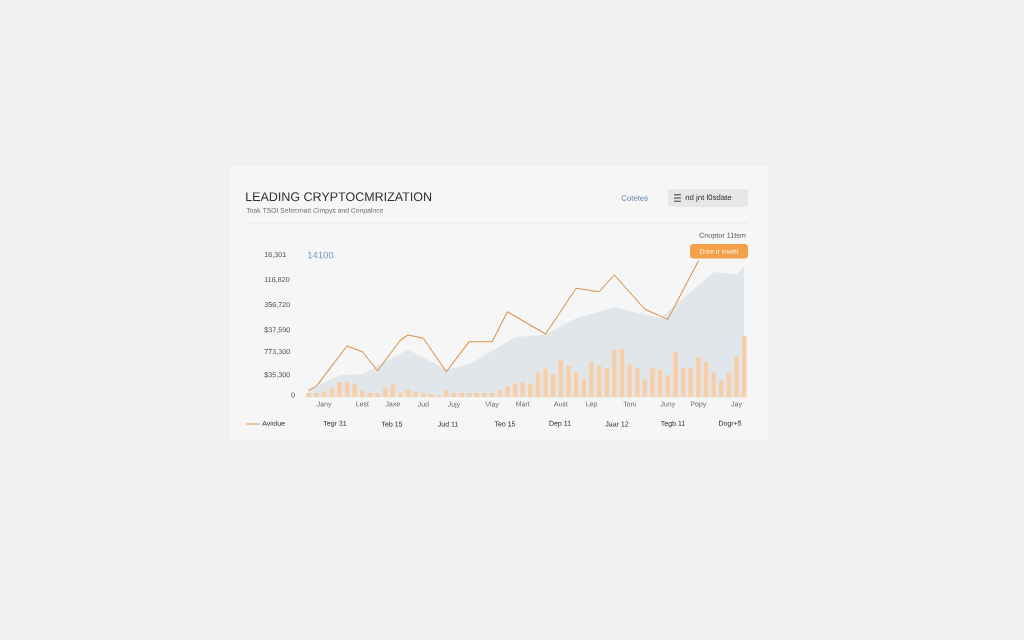  Describe the element at coordinates (339, 197) in the screenshot. I see `chart-title: LEADING CRYPTOCMRIZATION` at that location.